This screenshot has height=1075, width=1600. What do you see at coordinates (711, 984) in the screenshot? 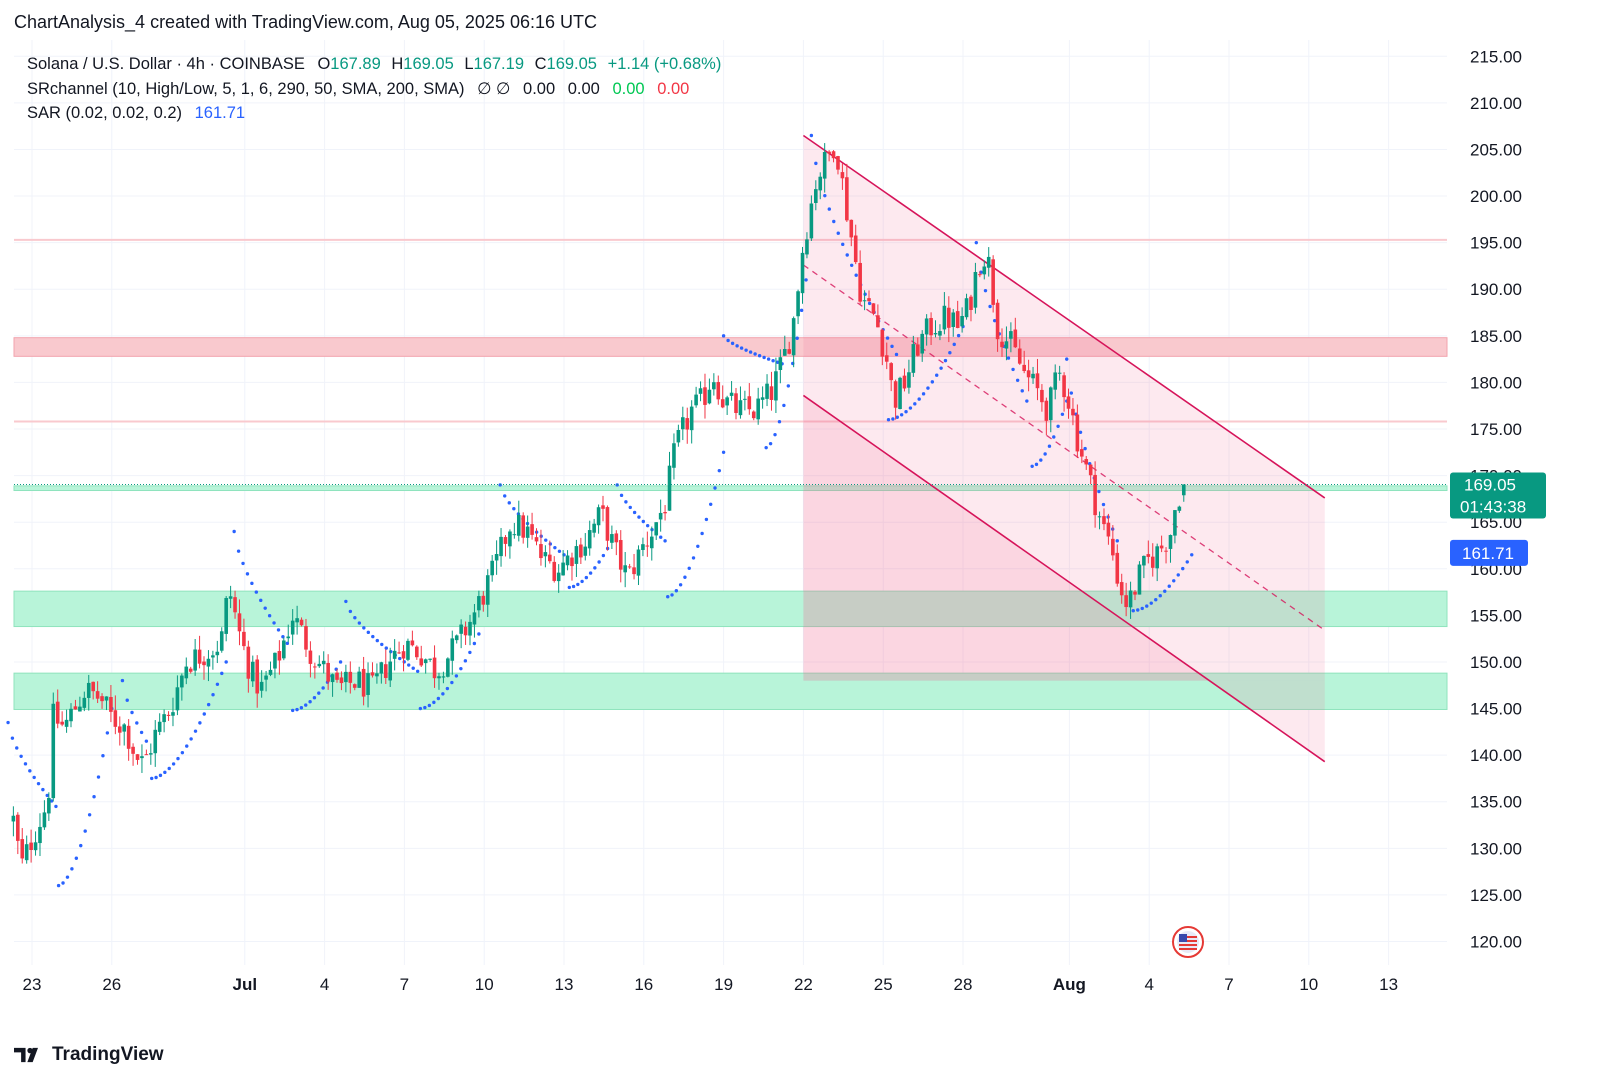
I see `time-axis: 23 26 Jul 4 7 10 13 16 19 22 25 28 Aug 4 7 10 13` at bounding box center [711, 984].